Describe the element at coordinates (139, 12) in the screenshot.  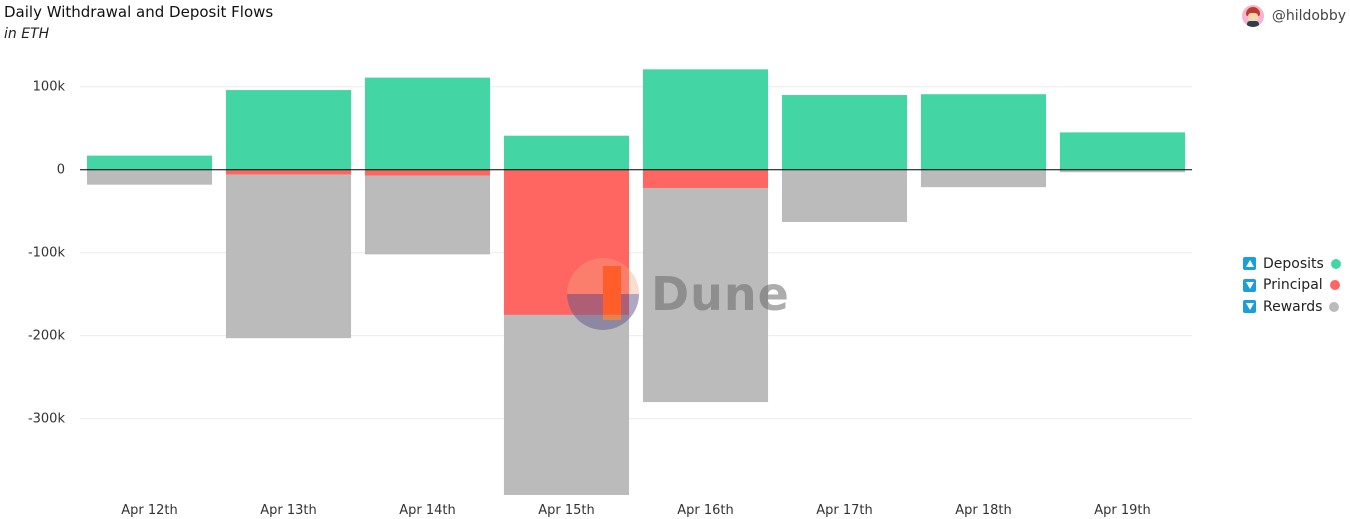
I see `chart-title: Daily Withdrawal and Deposit Flows` at that location.